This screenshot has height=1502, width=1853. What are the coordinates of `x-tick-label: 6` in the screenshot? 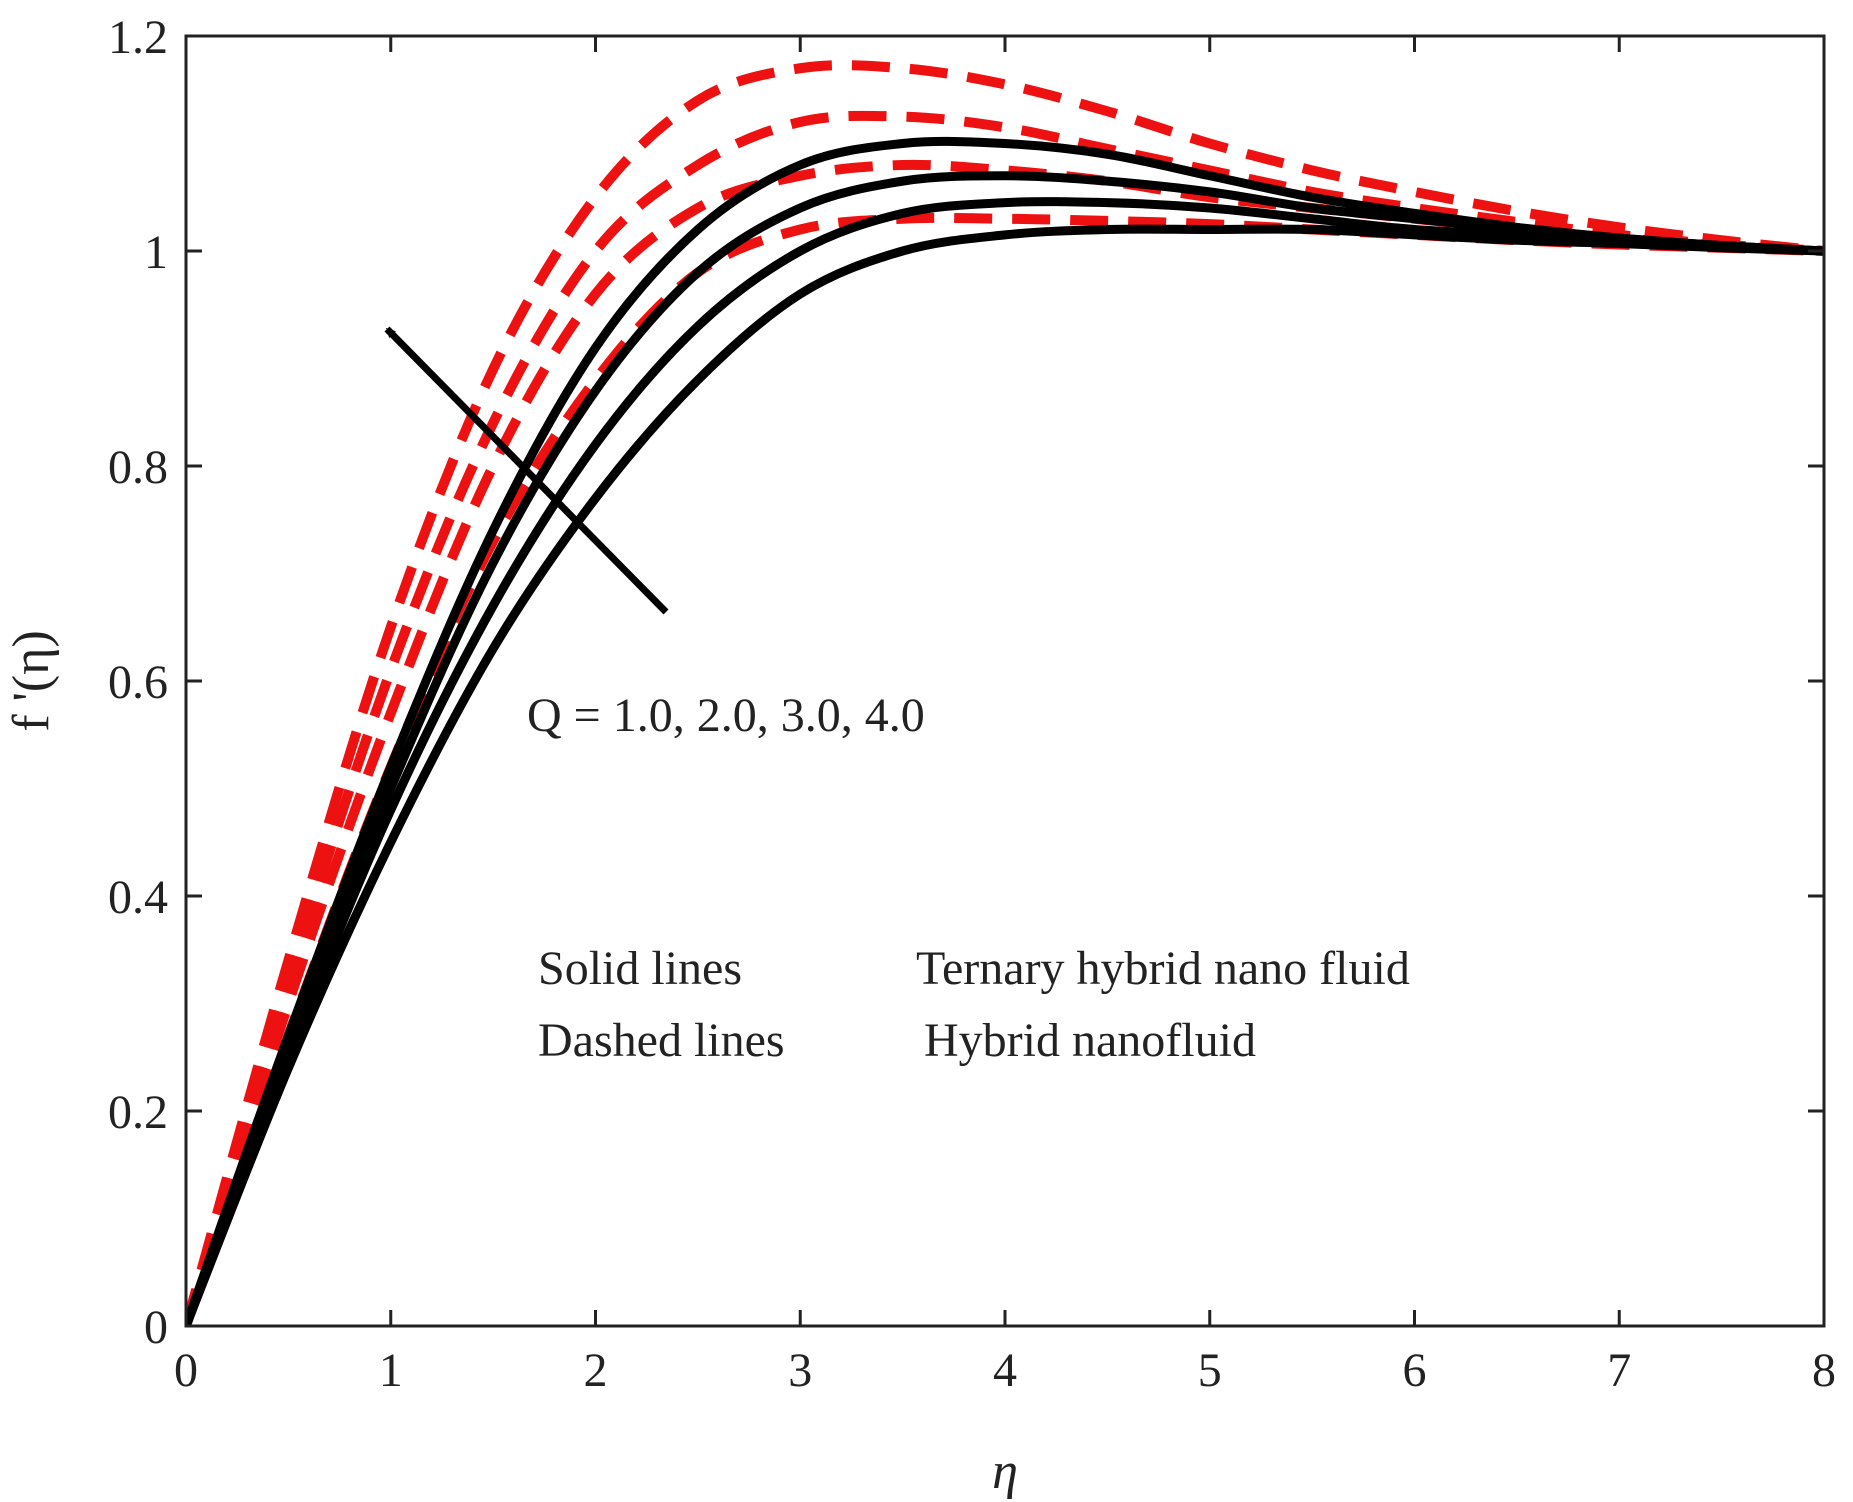 It's located at (1415, 1370).